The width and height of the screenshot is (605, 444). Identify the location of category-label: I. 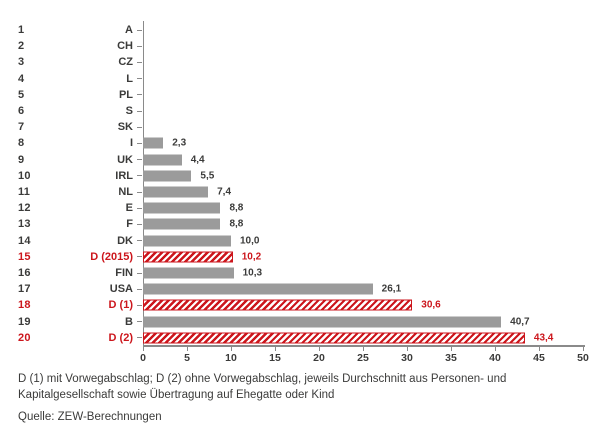
(131, 143).